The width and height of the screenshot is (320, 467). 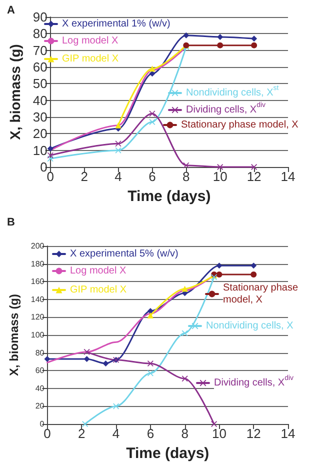 I want to click on y-tick-label: 200, so click(x=37, y=246).